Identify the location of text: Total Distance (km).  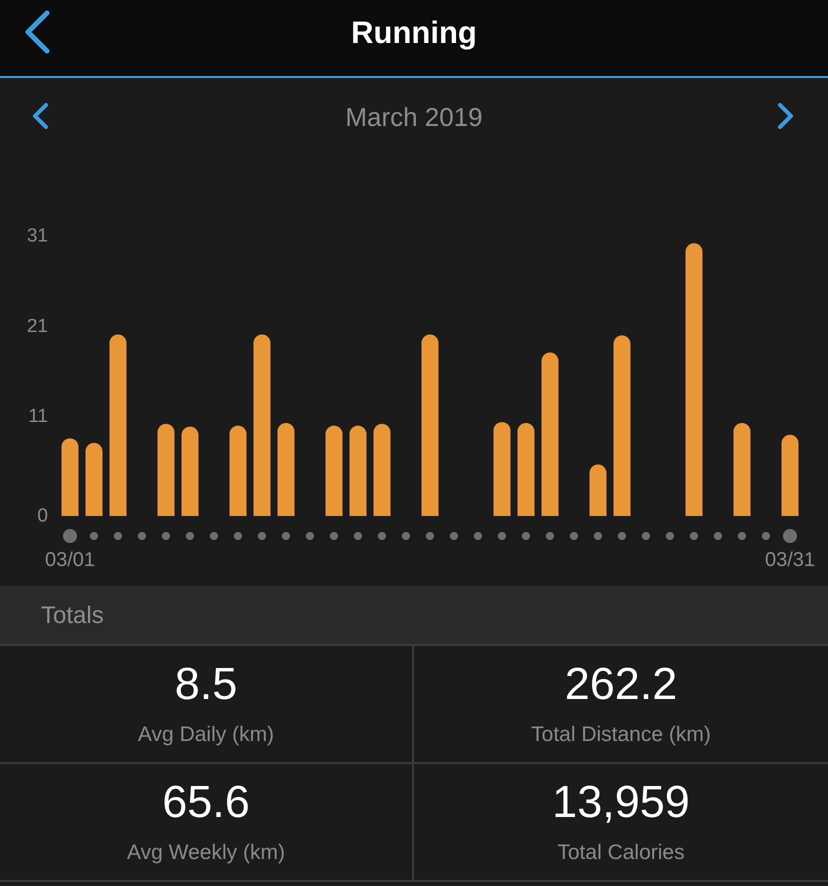
(621, 735).